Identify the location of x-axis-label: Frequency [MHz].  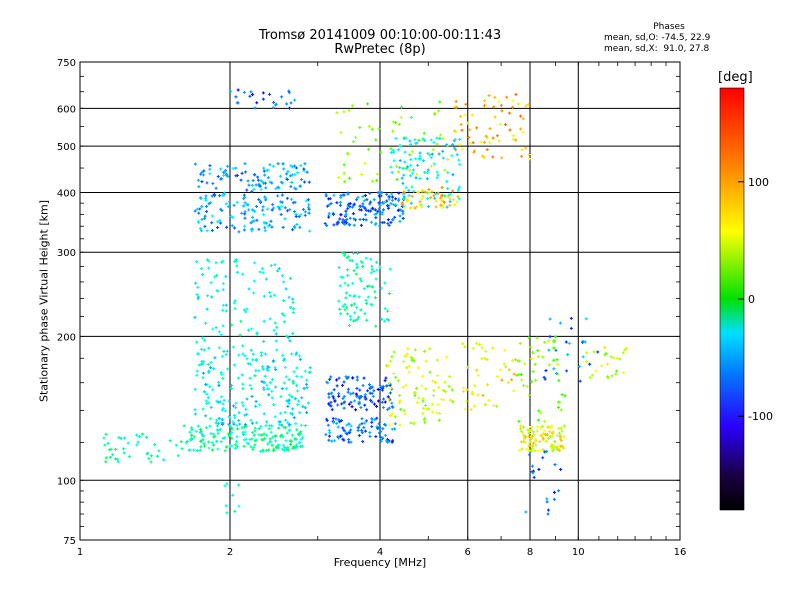
(380, 562).